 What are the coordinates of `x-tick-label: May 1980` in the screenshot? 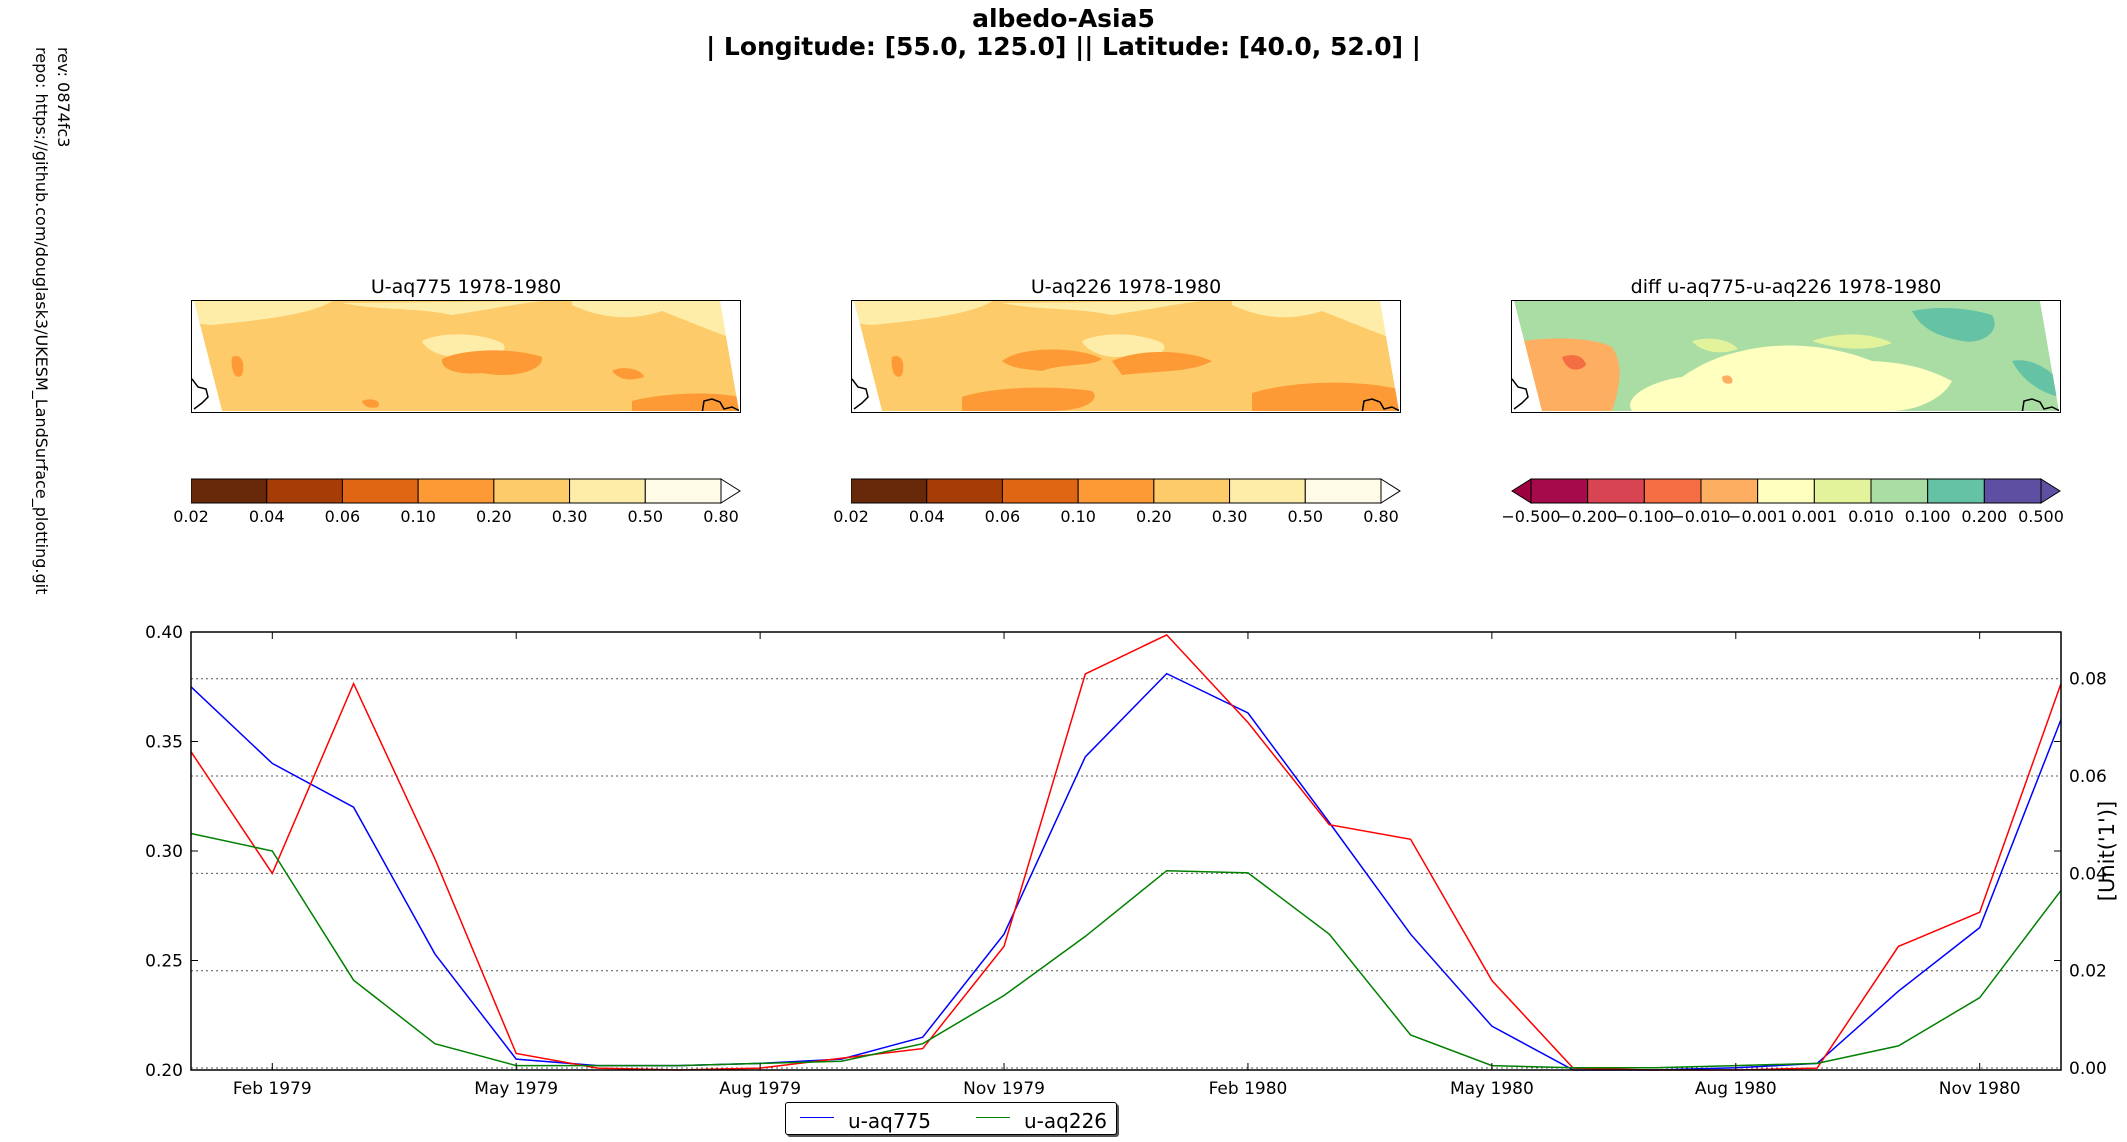 It's located at (1492, 1089).